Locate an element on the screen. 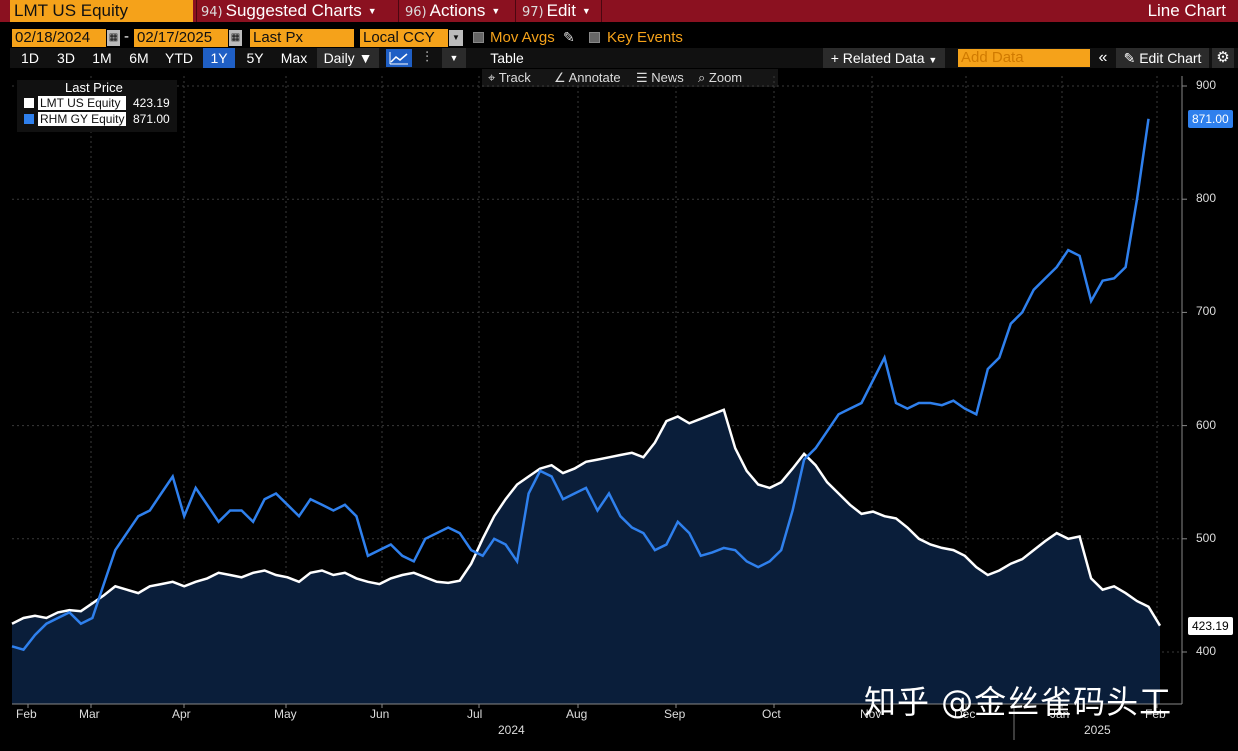  legend-swatch-rhm is located at coordinates (29, 119).